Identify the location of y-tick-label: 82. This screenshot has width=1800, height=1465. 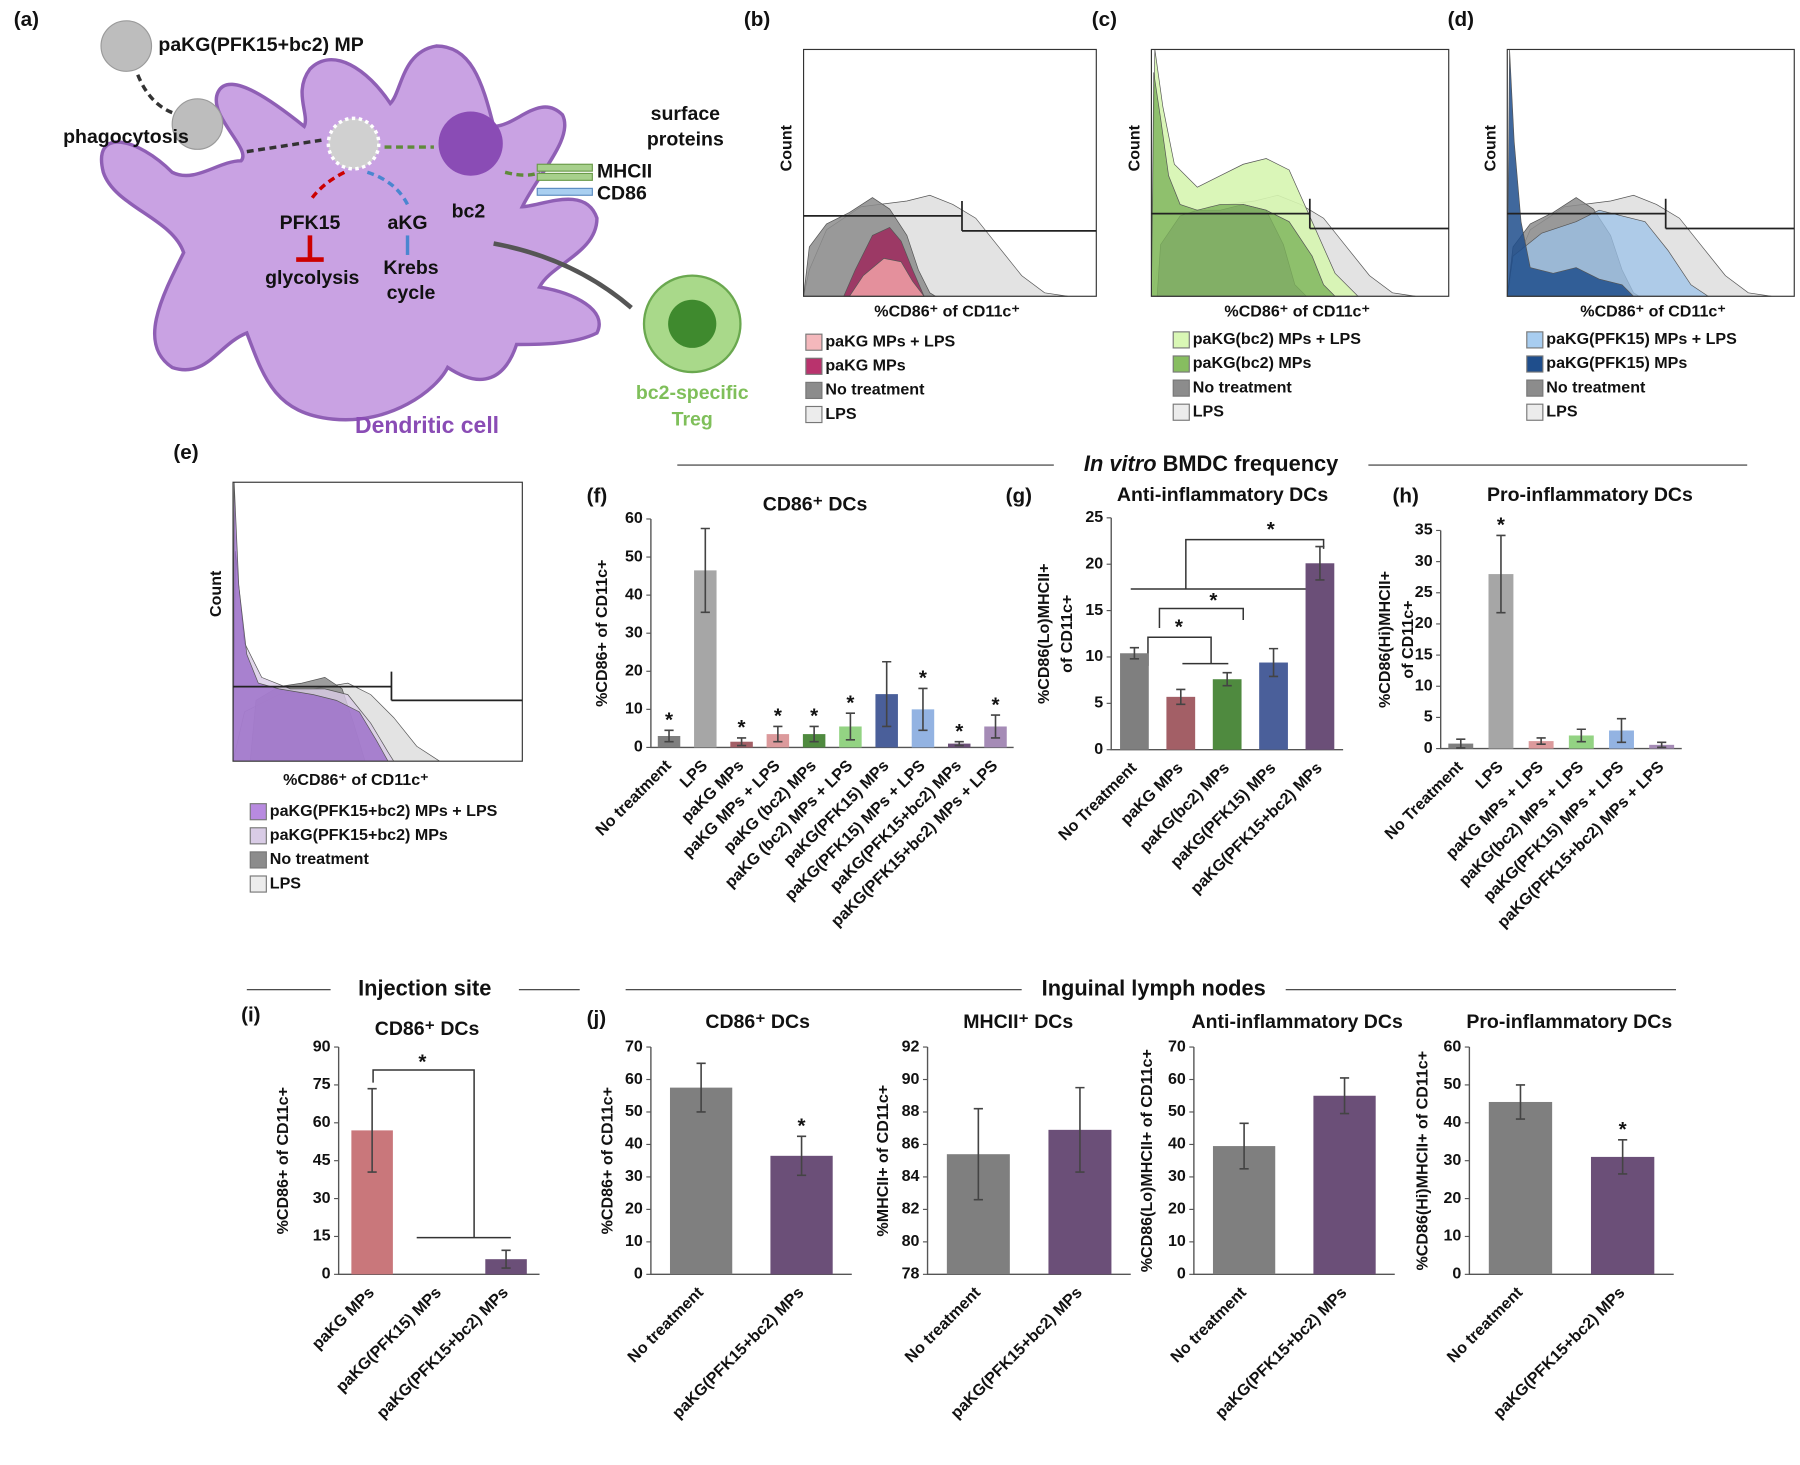
(911, 1209).